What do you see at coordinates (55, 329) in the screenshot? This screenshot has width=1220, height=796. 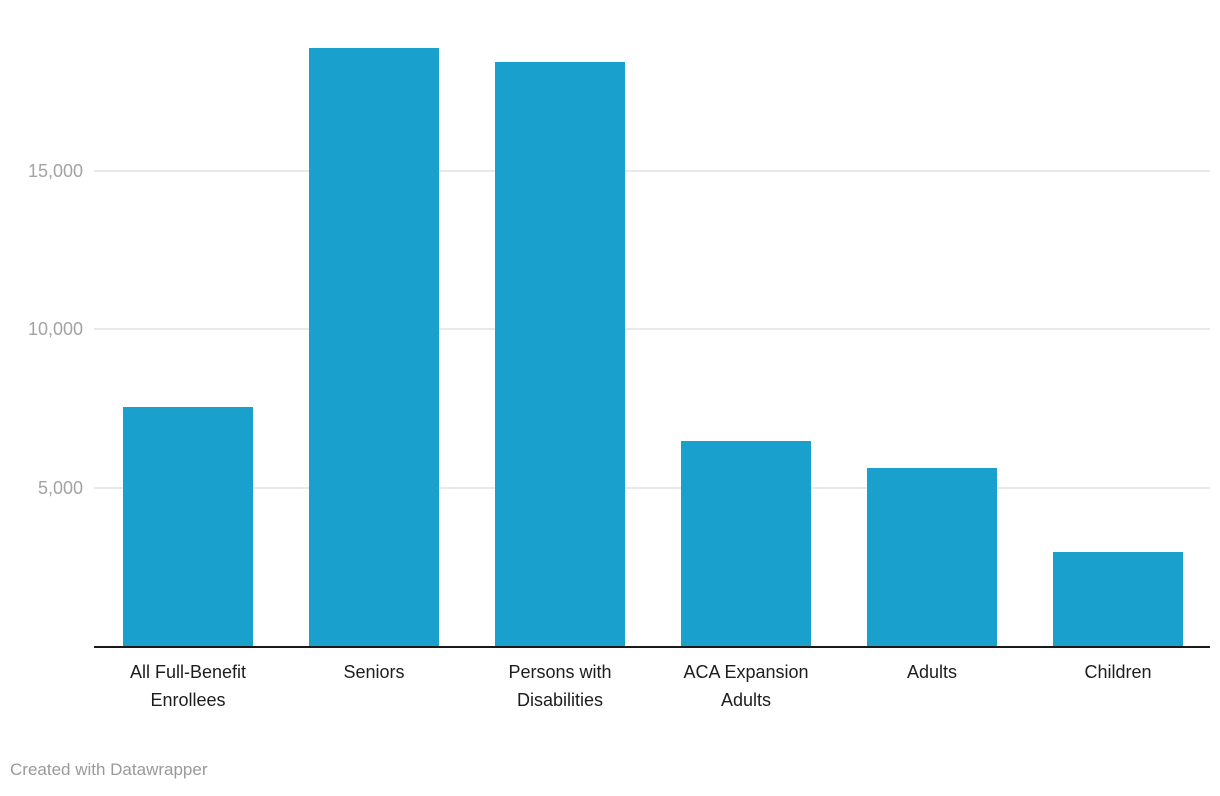 I see `y-axis-tick-label: 10,000` at bounding box center [55, 329].